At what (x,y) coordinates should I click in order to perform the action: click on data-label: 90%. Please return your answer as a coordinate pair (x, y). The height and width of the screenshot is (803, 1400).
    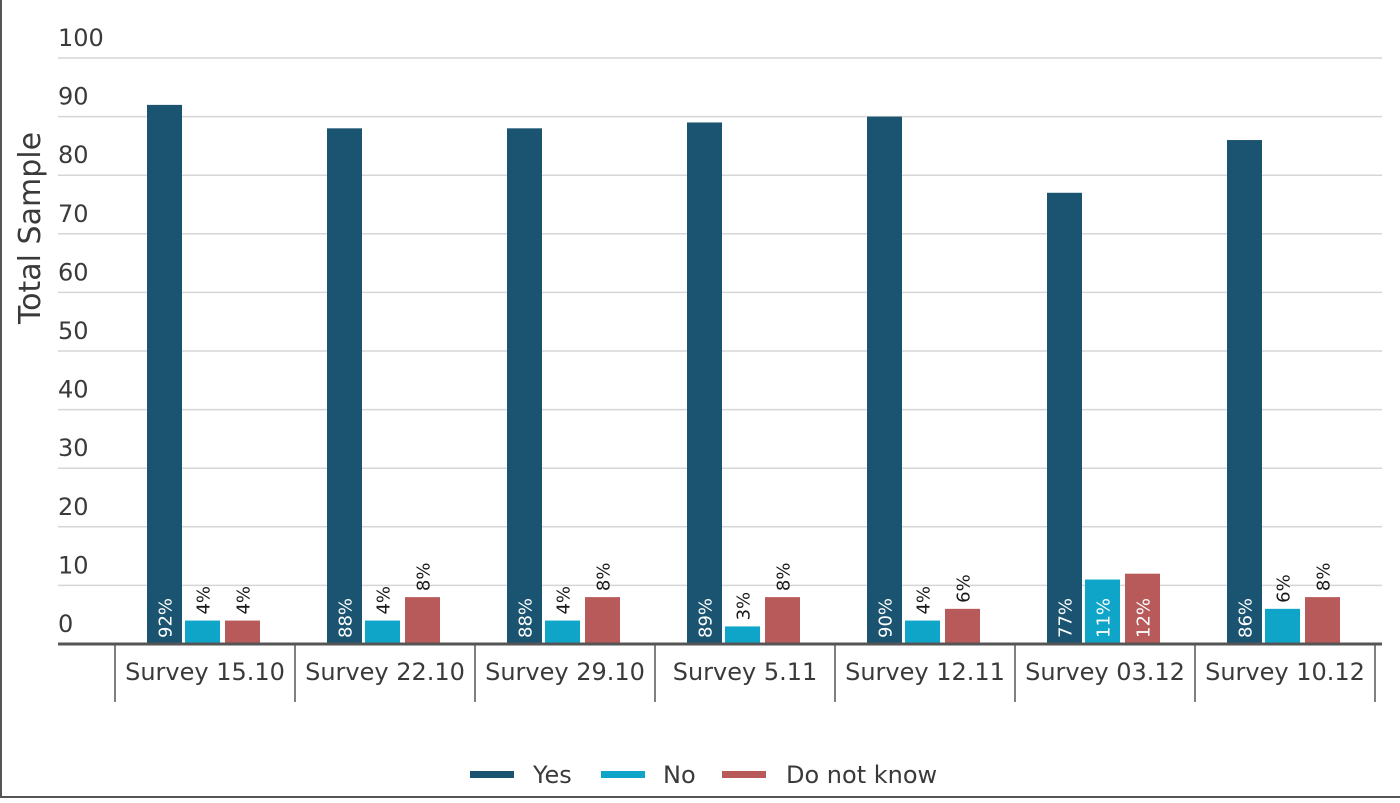
    Looking at the image, I should click on (886, 618).